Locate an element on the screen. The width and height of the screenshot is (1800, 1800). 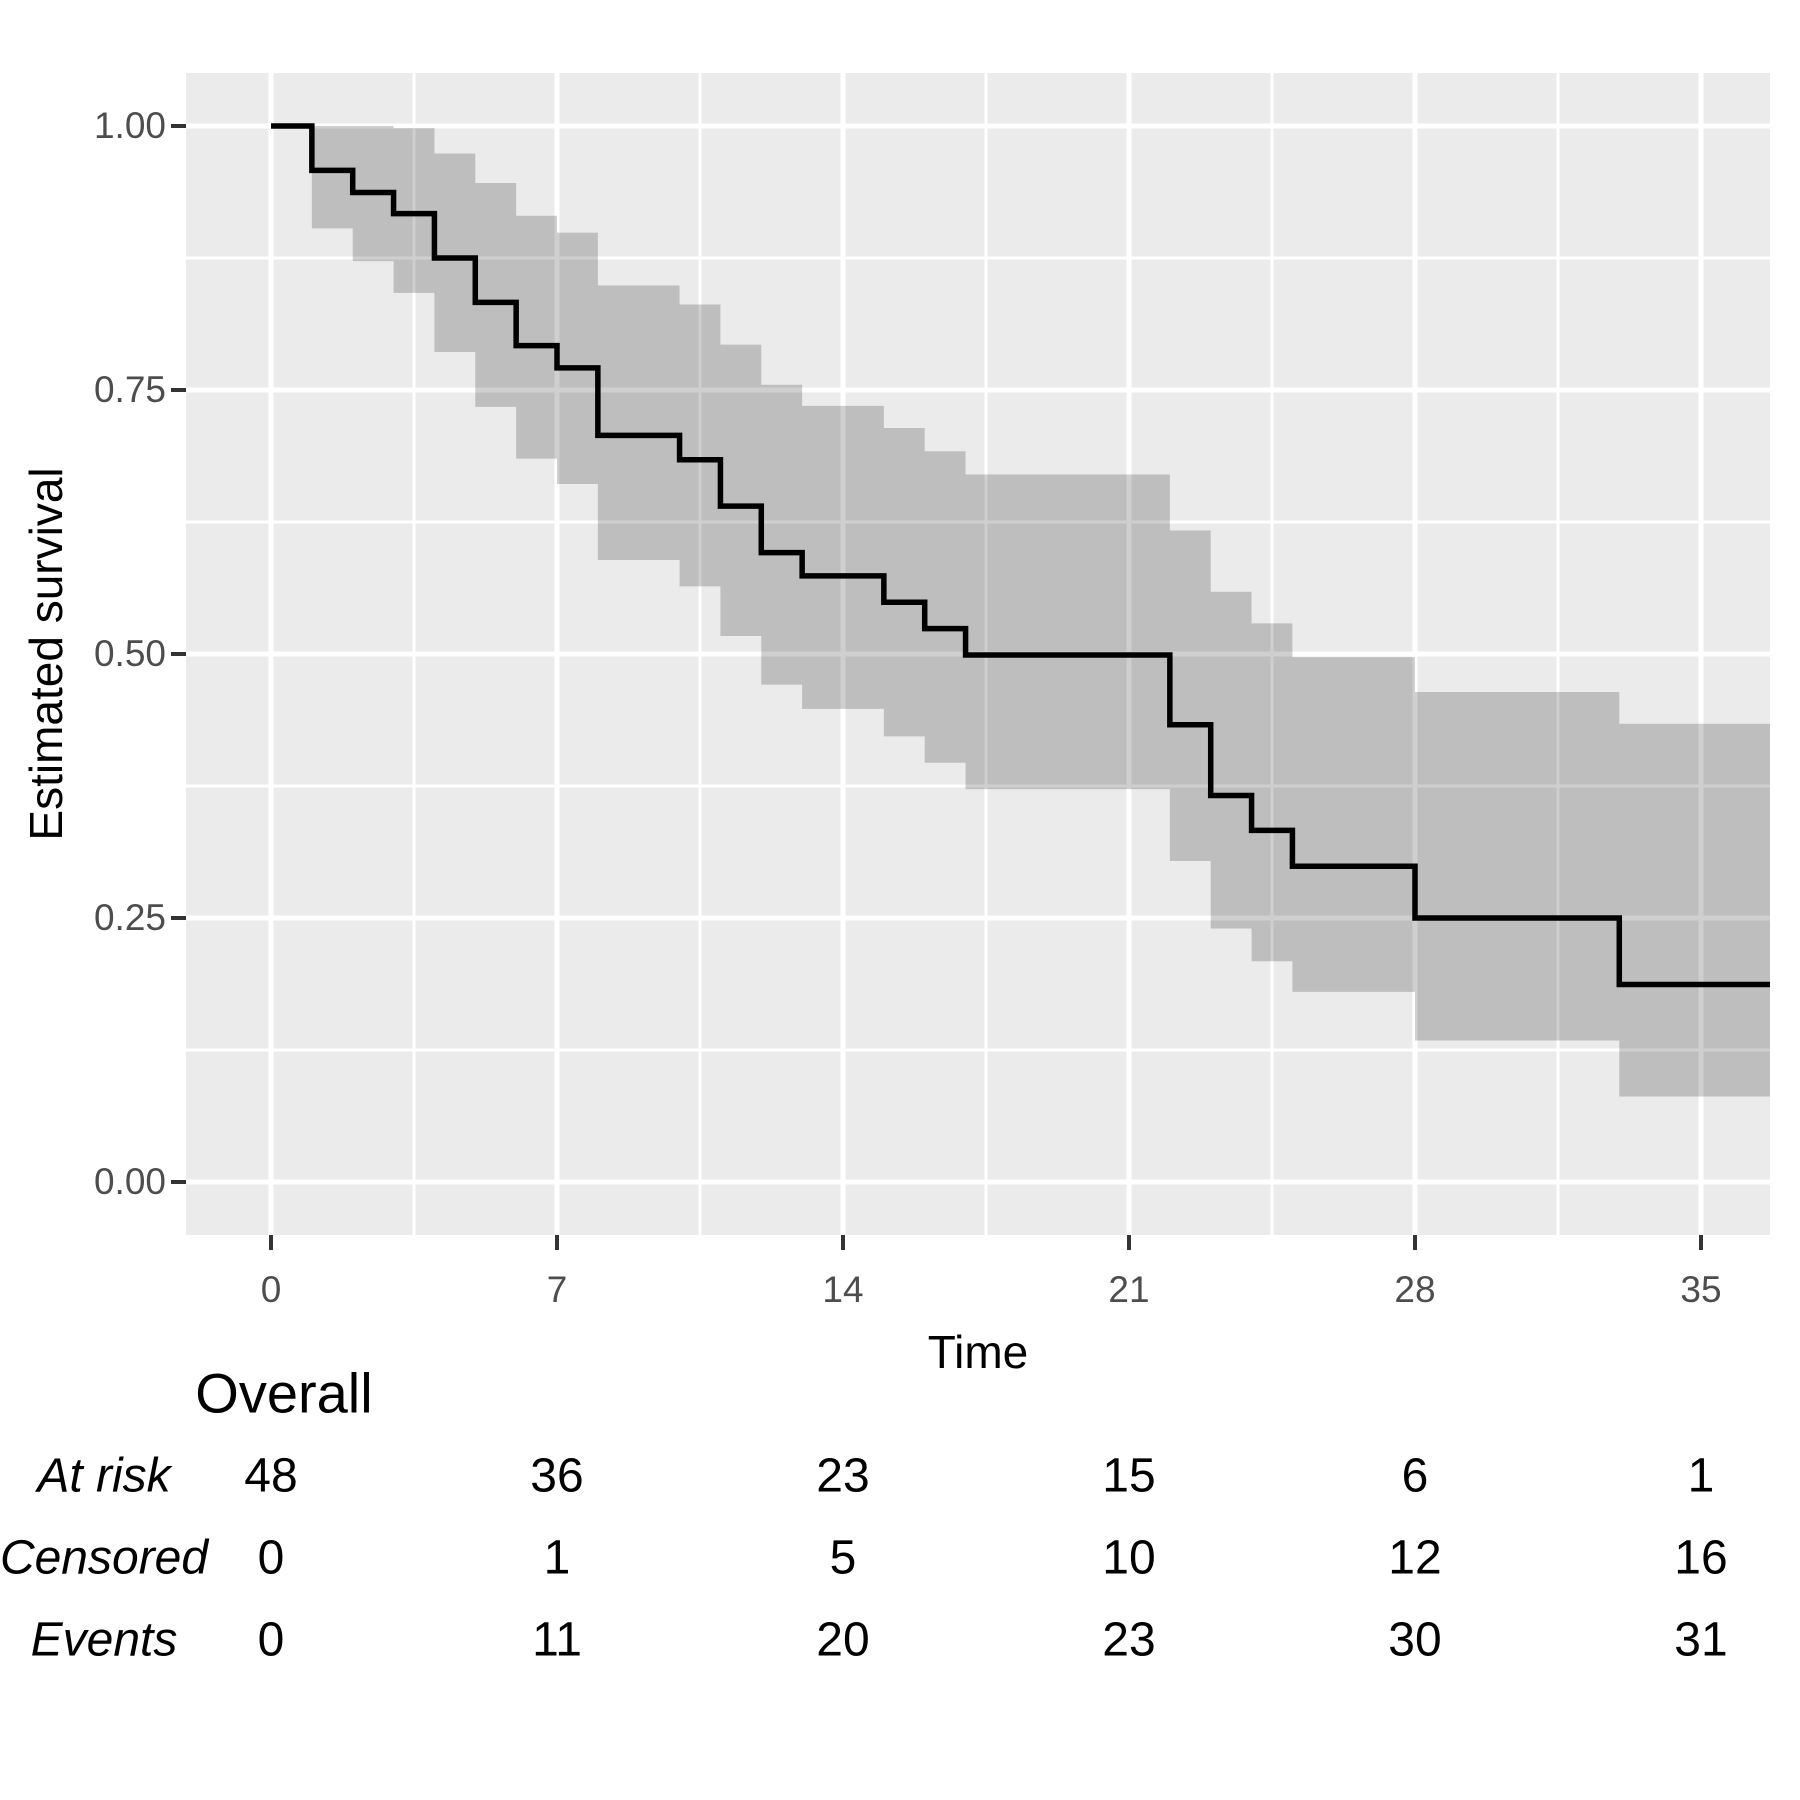
risk-table-value: 48 is located at coordinates (271, 1476).